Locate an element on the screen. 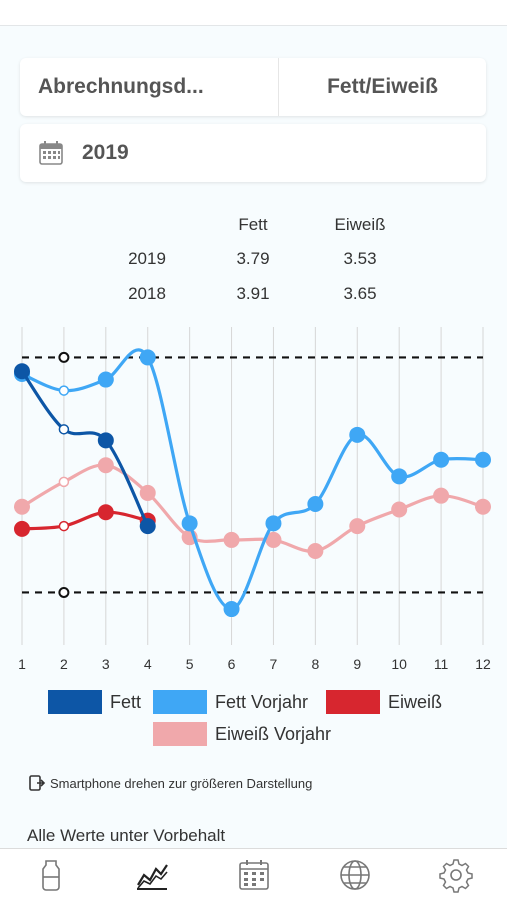 Image resolution: width=507 pixels, height=901 pixels. series-line-eiweiss is located at coordinates (85, 520).